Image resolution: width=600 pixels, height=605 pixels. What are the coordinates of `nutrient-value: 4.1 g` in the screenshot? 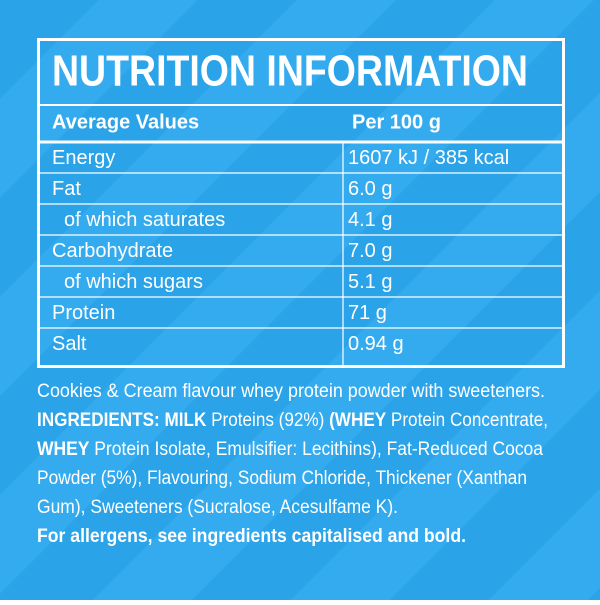 It's located at (370, 220).